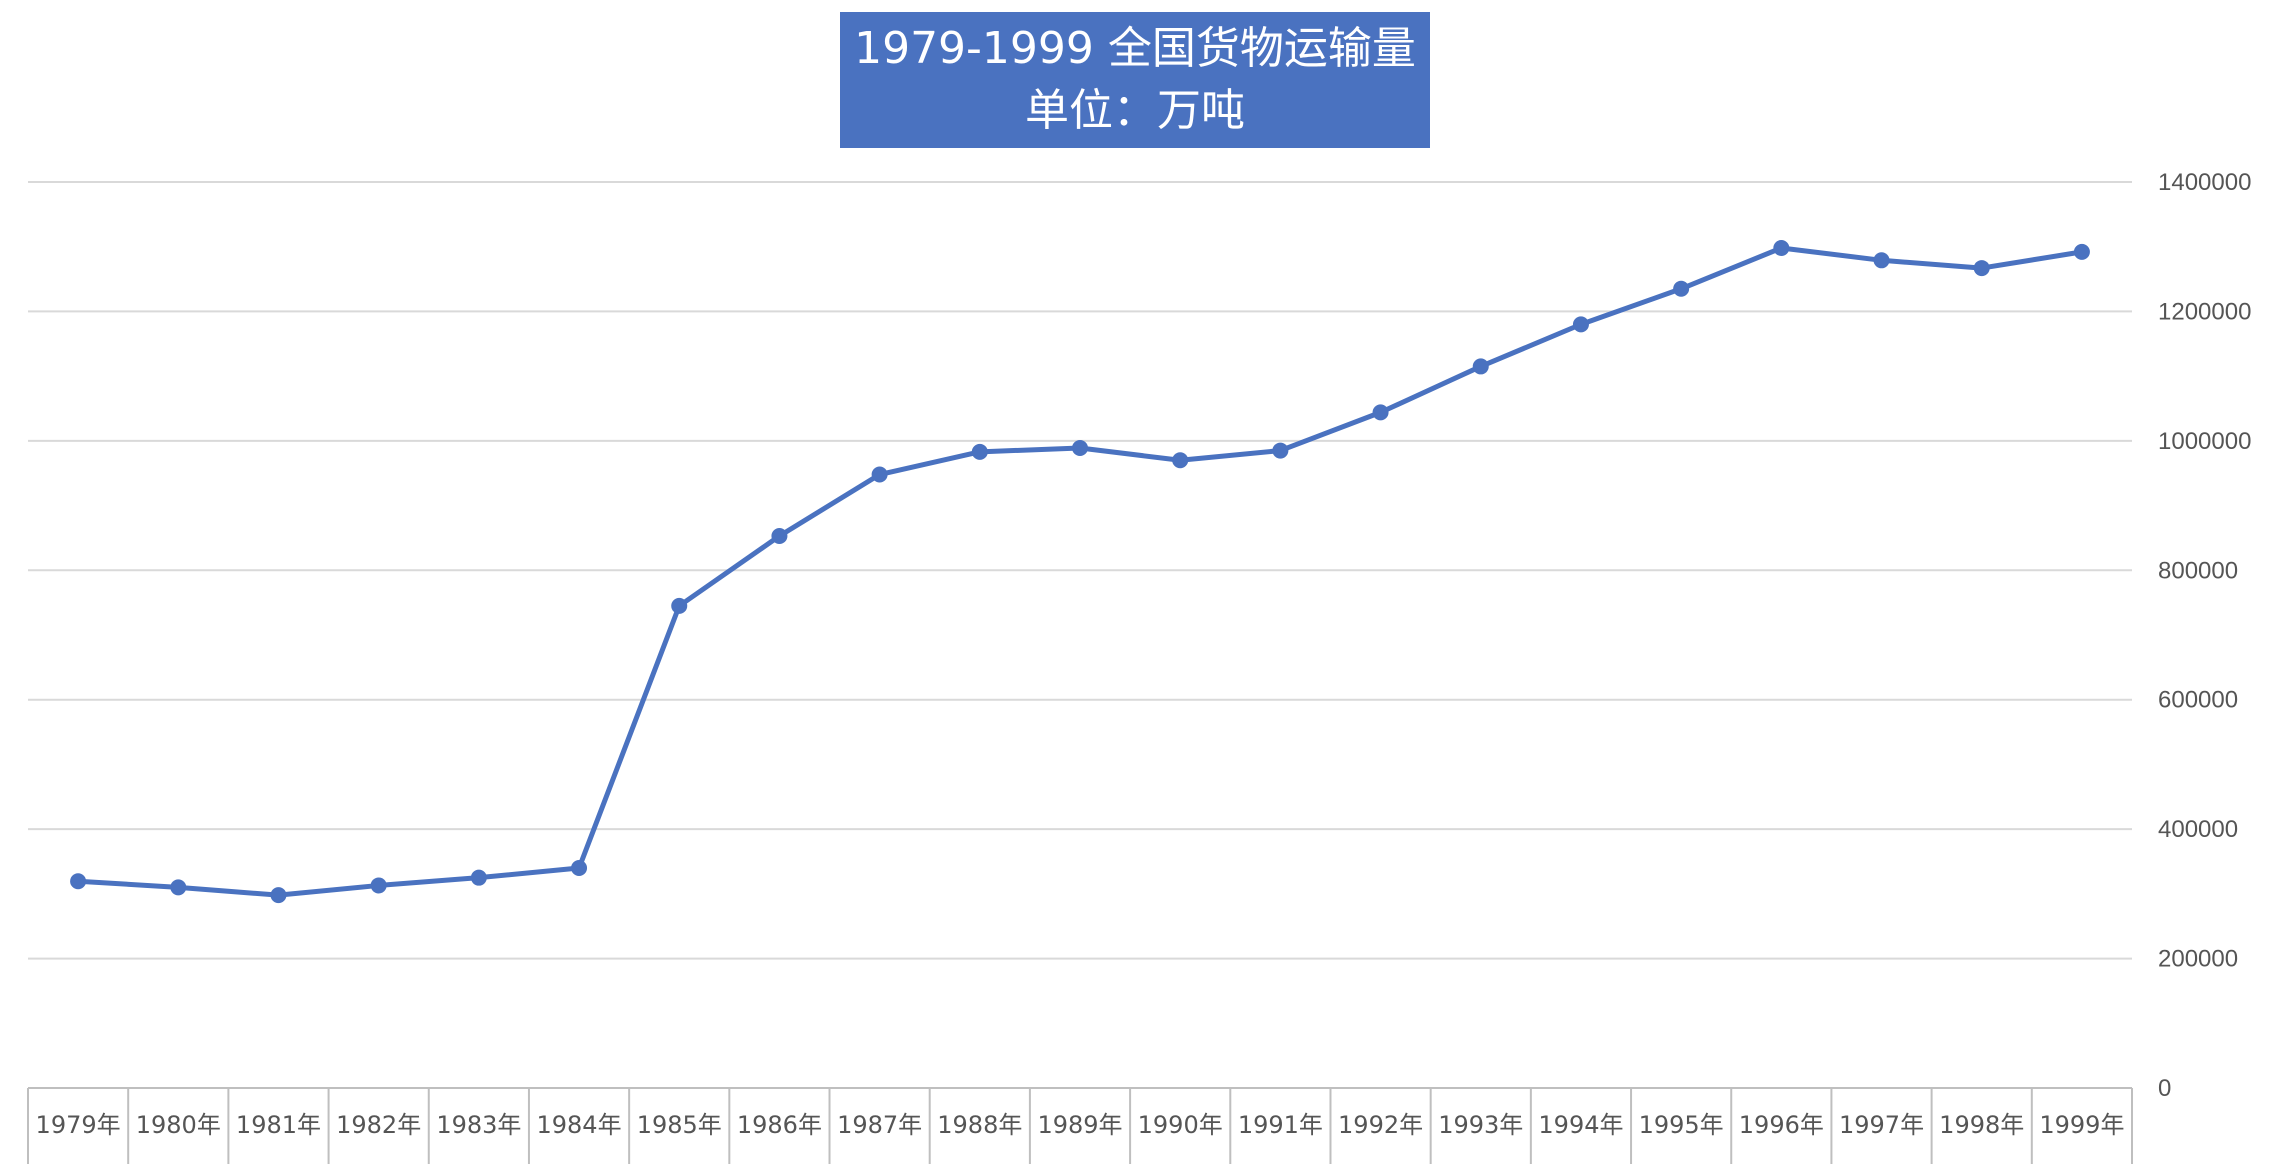 This screenshot has height=1166, width=2274. I want to click on x-tick-label: 1995年, so click(1681, 1125).